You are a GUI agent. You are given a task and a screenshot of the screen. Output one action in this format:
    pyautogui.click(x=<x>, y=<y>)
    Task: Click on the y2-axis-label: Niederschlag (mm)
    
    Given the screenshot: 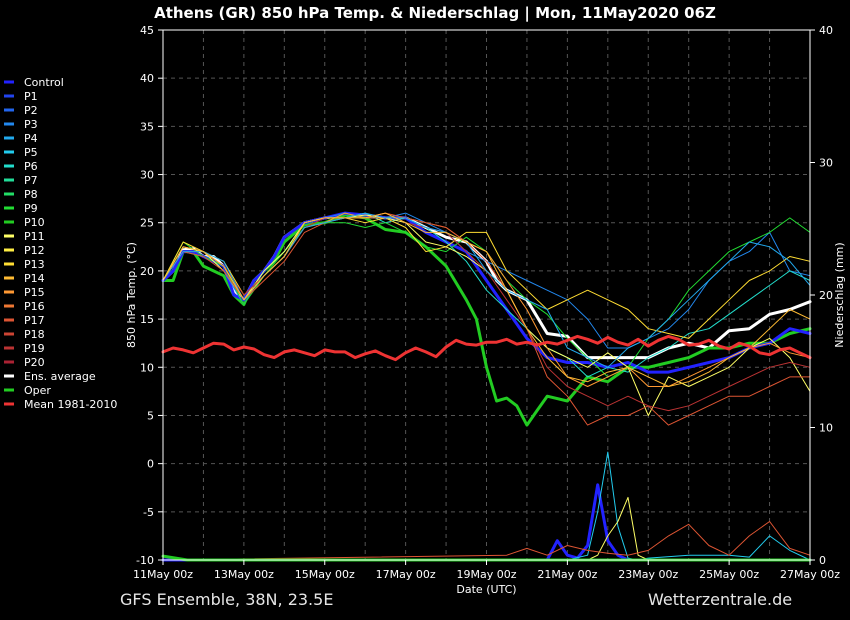 What is the action you would take?
    pyautogui.click(x=839, y=294)
    